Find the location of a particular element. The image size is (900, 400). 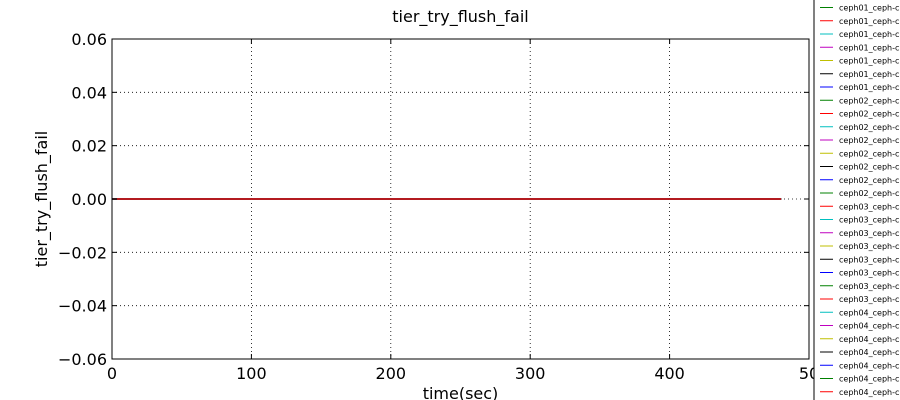

chart-title: tier_try_flush_fail is located at coordinates (460, 17).